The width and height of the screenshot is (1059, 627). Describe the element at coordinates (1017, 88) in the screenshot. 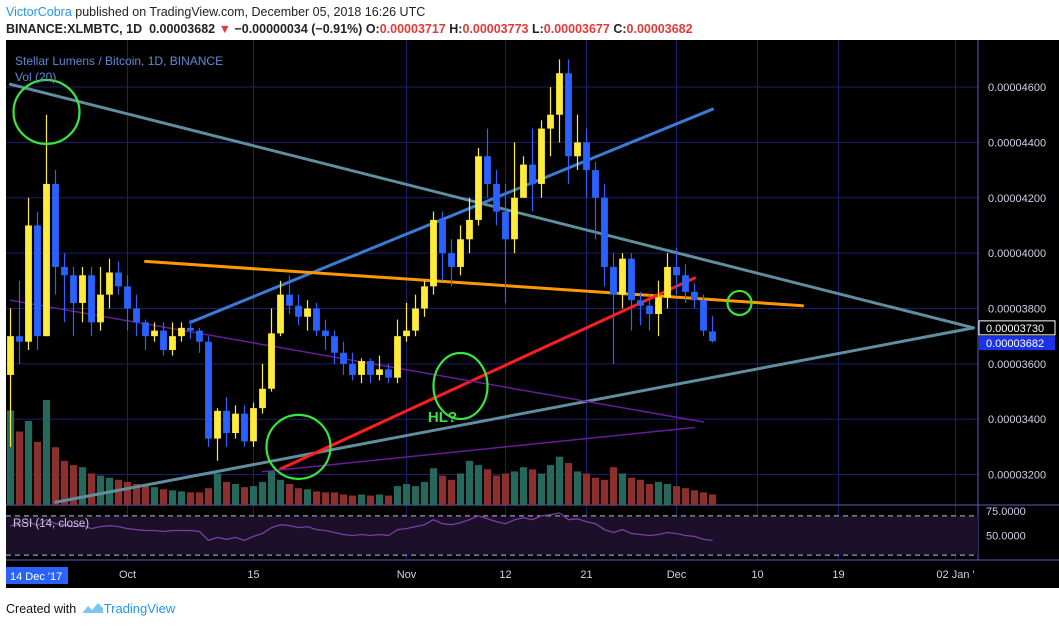

I see `price-tick-label: 0.00004600` at that location.